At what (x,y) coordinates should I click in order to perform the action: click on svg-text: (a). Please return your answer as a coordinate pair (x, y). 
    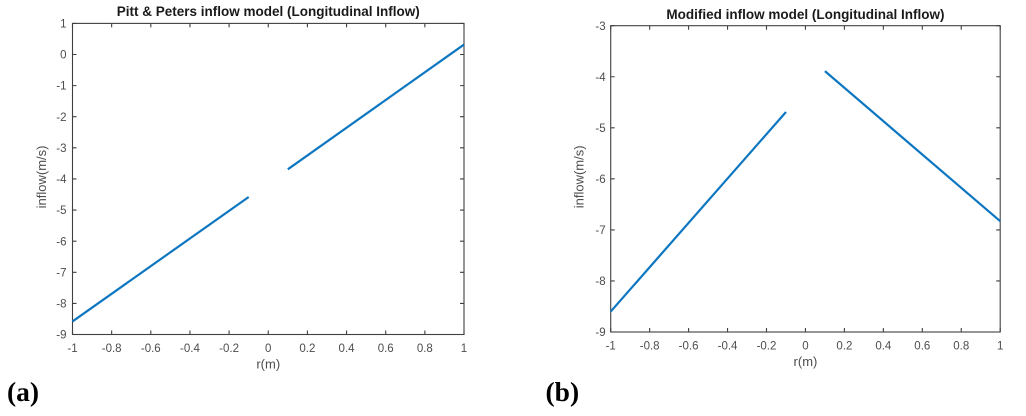
    Looking at the image, I should click on (23, 391).